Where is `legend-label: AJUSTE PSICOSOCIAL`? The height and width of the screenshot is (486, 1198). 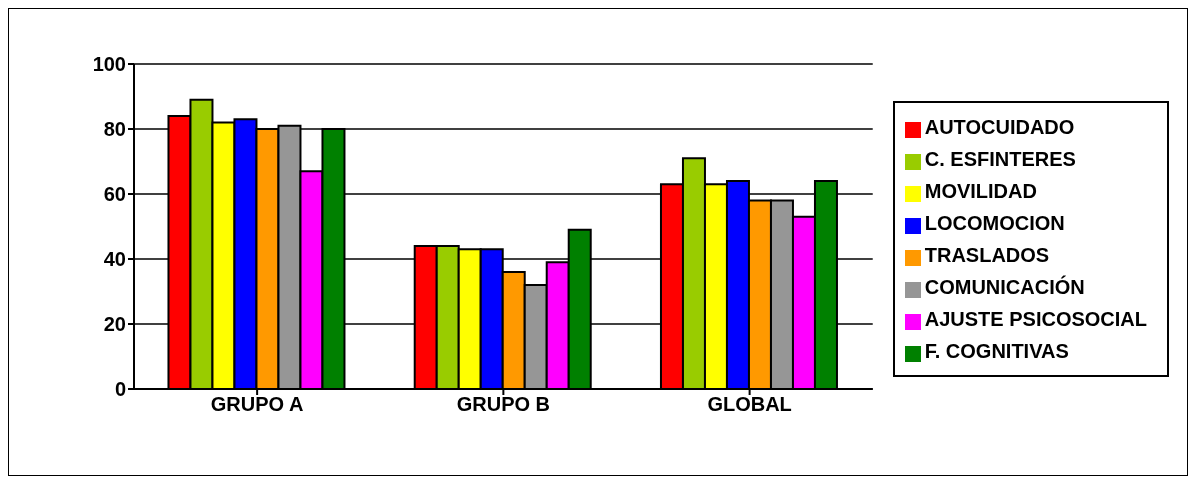 legend-label: AJUSTE PSICOSOCIAL is located at coordinates (1035, 319).